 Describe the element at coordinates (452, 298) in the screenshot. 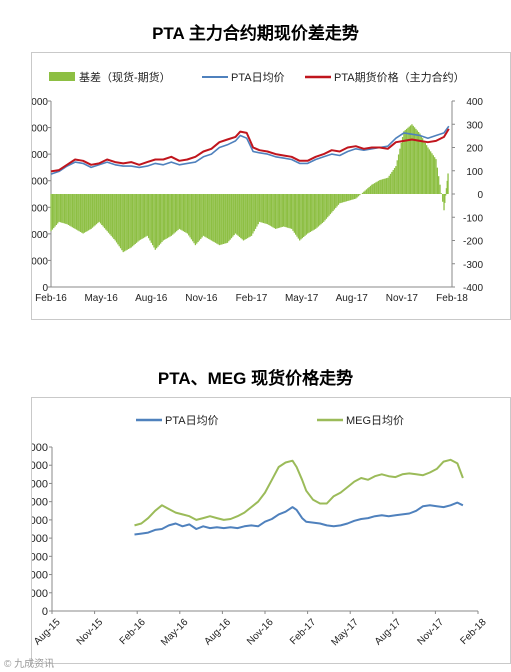

I see `chart1-x-tick-label: Feb-18` at that location.